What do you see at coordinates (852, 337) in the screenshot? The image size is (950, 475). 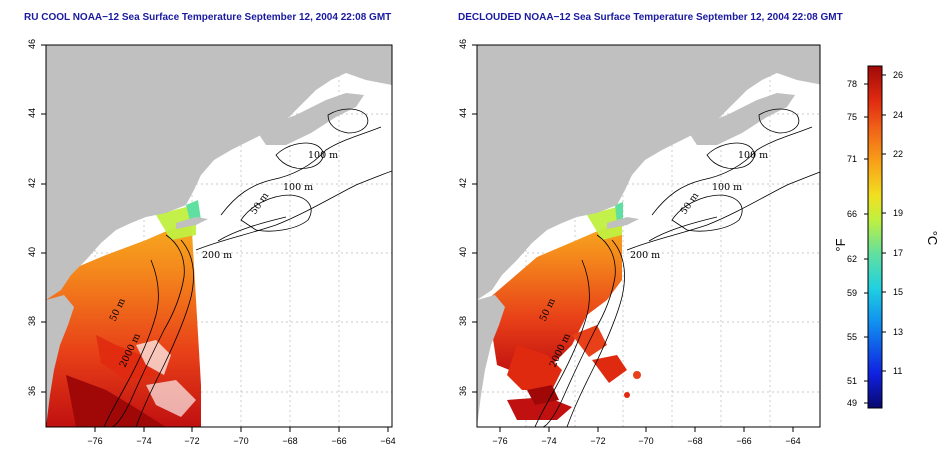 I see `colorbar-f-tick: 55` at bounding box center [852, 337].